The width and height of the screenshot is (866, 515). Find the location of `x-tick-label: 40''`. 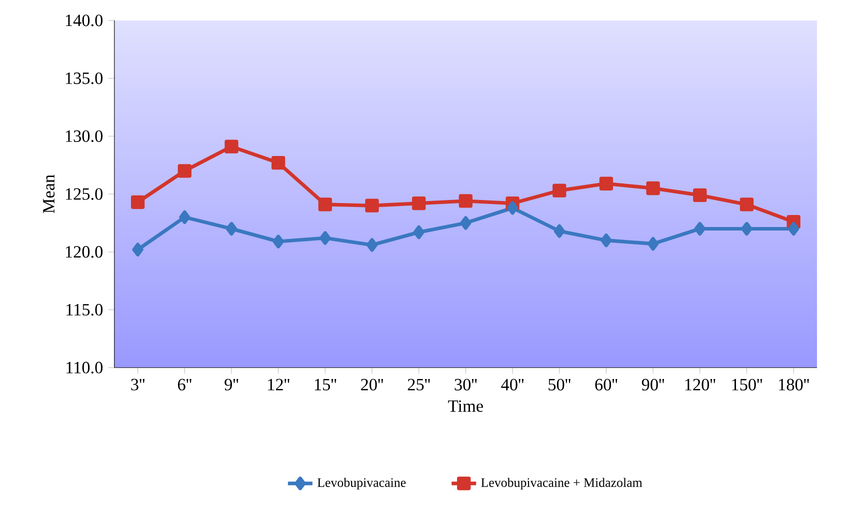

x-tick-label: 40'' is located at coordinates (512, 384).